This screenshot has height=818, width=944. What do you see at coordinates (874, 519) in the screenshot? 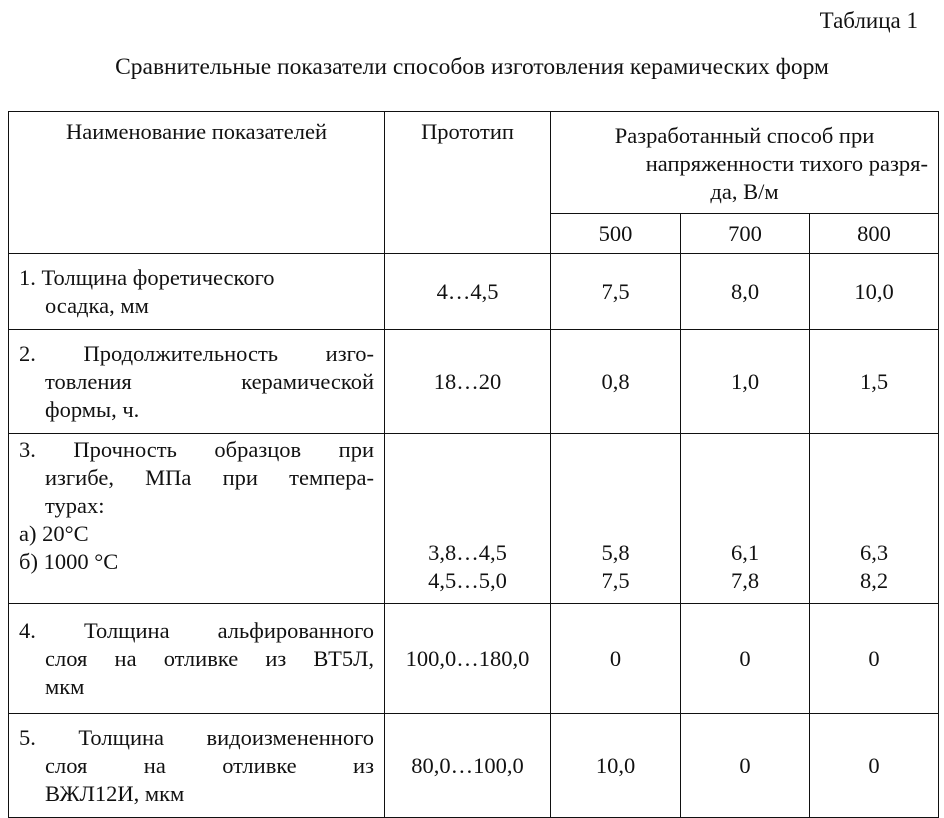
I see `row-3-800: 6,3 8,2` at bounding box center [874, 519].